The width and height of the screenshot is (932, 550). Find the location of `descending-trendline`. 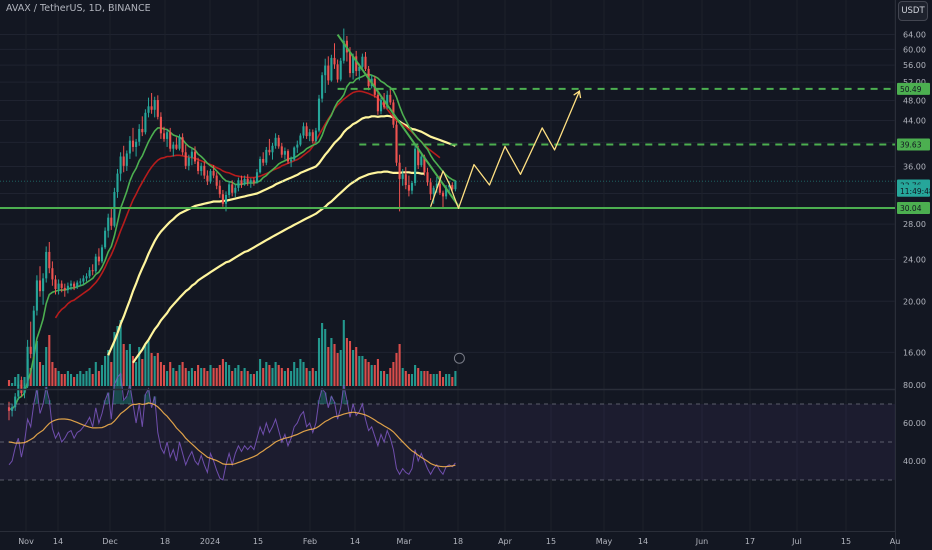

descending-trendline is located at coordinates (398, 120).